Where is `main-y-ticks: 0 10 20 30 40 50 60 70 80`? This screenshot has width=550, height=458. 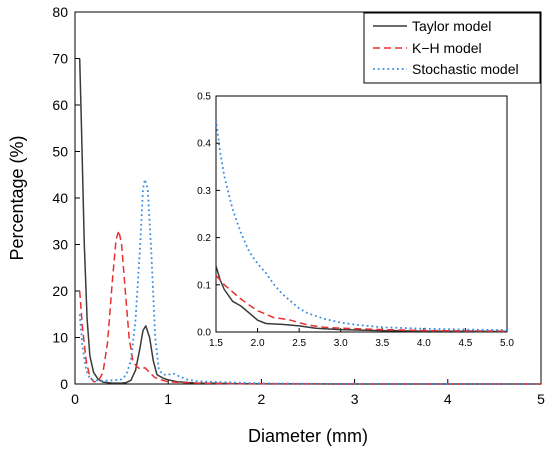
main-y-ticks: 0 10 20 30 40 50 60 70 80 is located at coordinates (66, 198).